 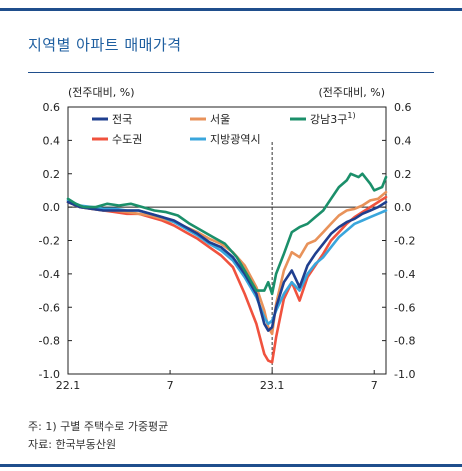 What do you see at coordinates (52, 107) in the screenshot?
I see `y-tick-label-left: 0.6` at bounding box center [52, 107].